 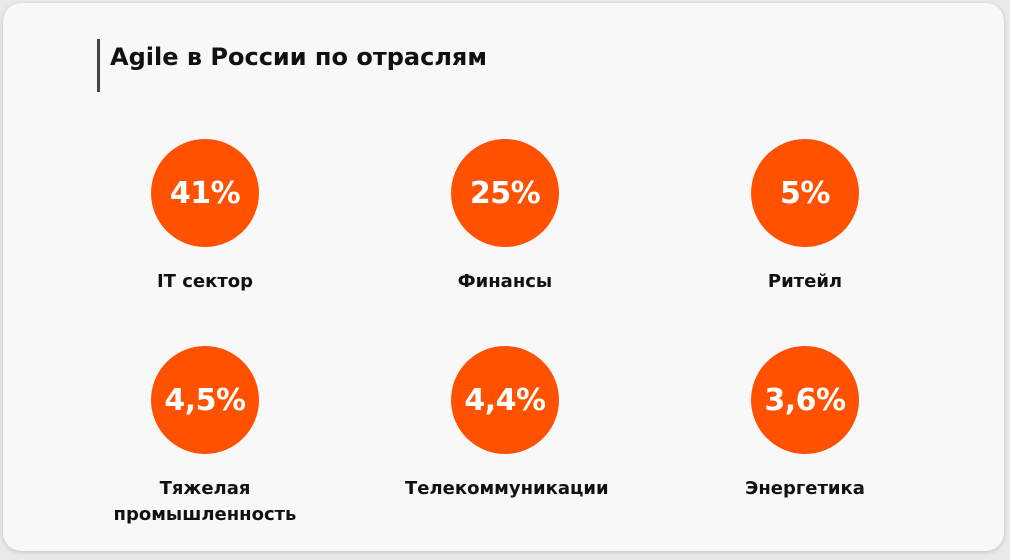 I want to click on stat-item: 4,5% Тяжелая промышленность, so click(x=205, y=437).